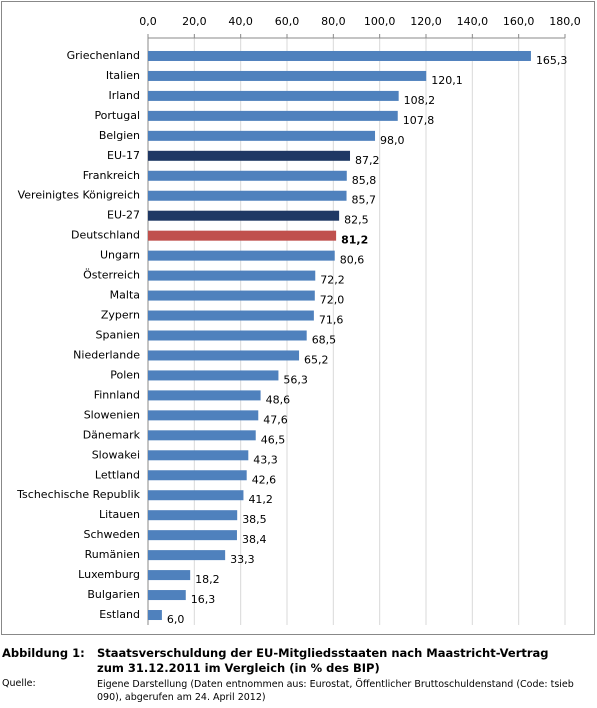  What do you see at coordinates (109, 574) in the screenshot?
I see `y-tick-label: Luxemburg` at bounding box center [109, 574].